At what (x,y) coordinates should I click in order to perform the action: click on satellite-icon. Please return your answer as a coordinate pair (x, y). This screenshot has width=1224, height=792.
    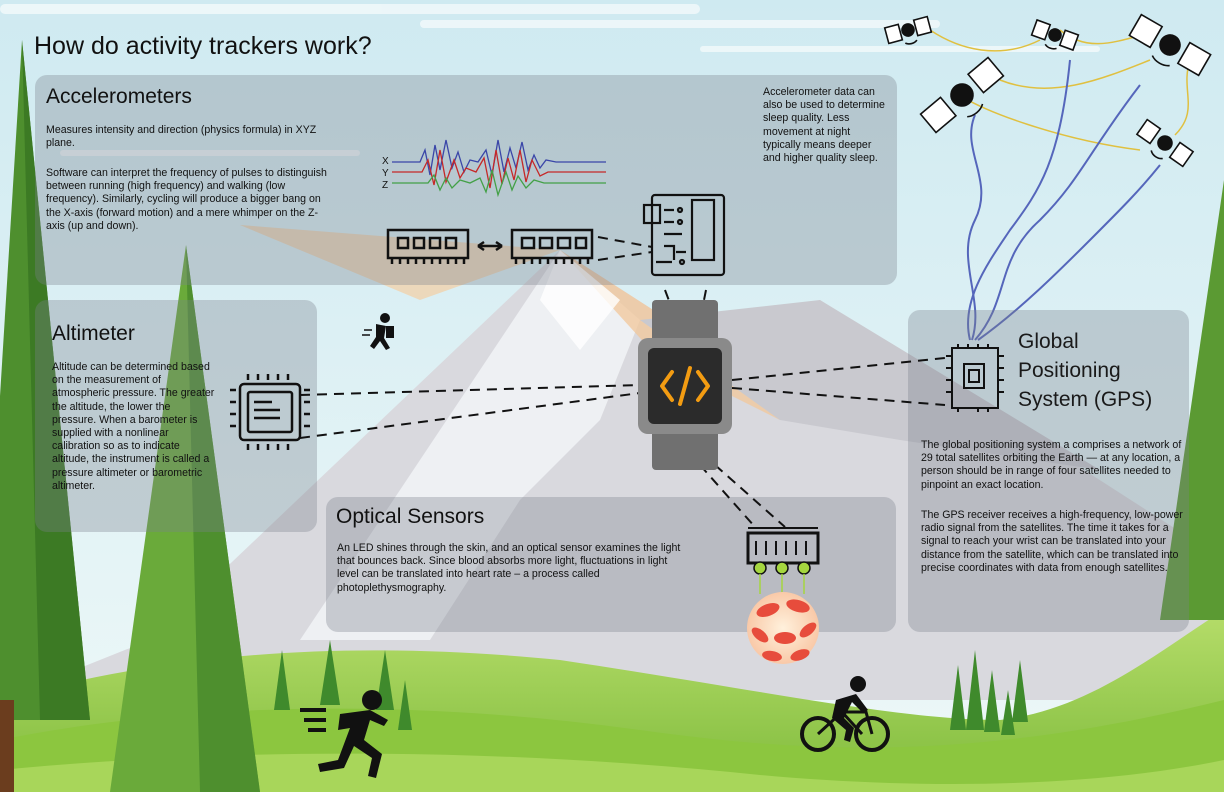
    Looking at the image, I should click on (1047, 90).